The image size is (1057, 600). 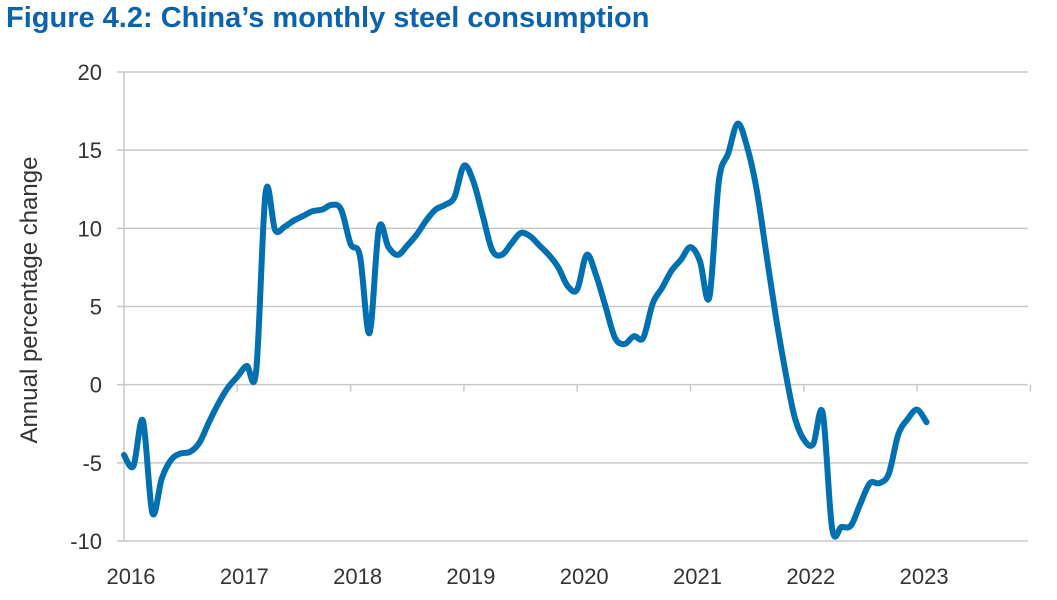 What do you see at coordinates (96, 385) in the screenshot?
I see `y-tick-label: 0` at bounding box center [96, 385].